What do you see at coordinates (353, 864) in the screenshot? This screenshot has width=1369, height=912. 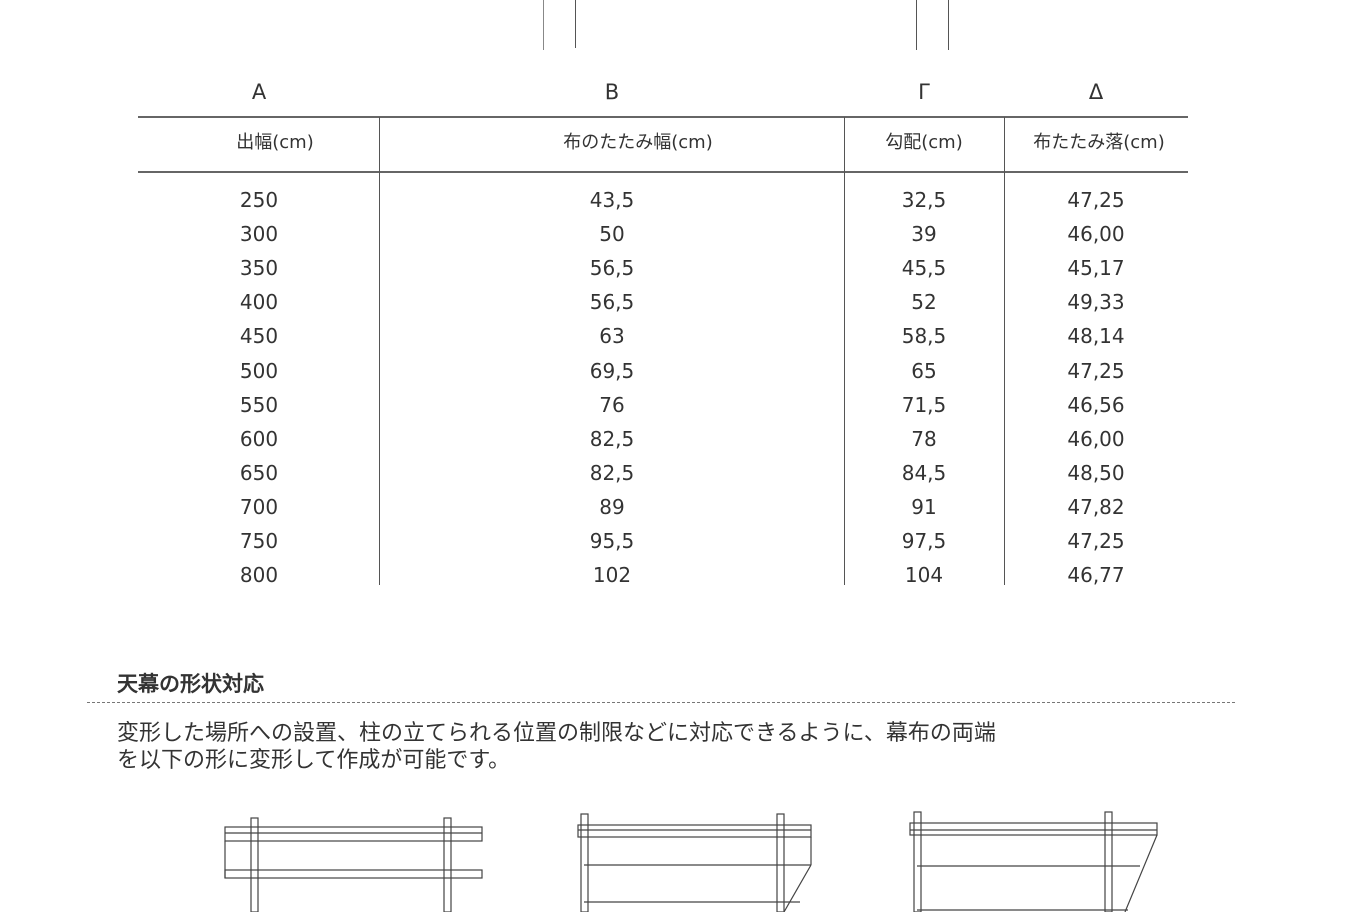 I see `awning-drawing-rectangular` at bounding box center [353, 864].